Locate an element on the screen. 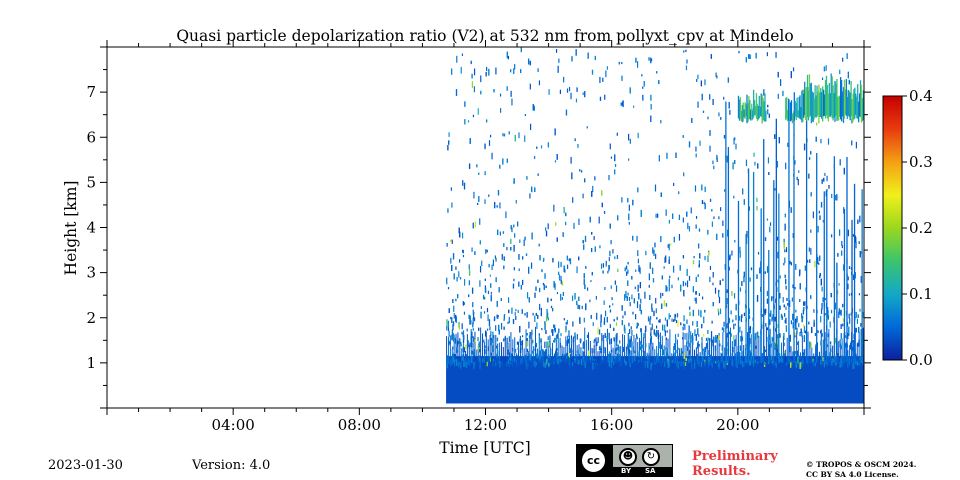 The width and height of the screenshot is (960, 480). license-badge: cc ☻ ↻ BY SA is located at coordinates (624, 460).